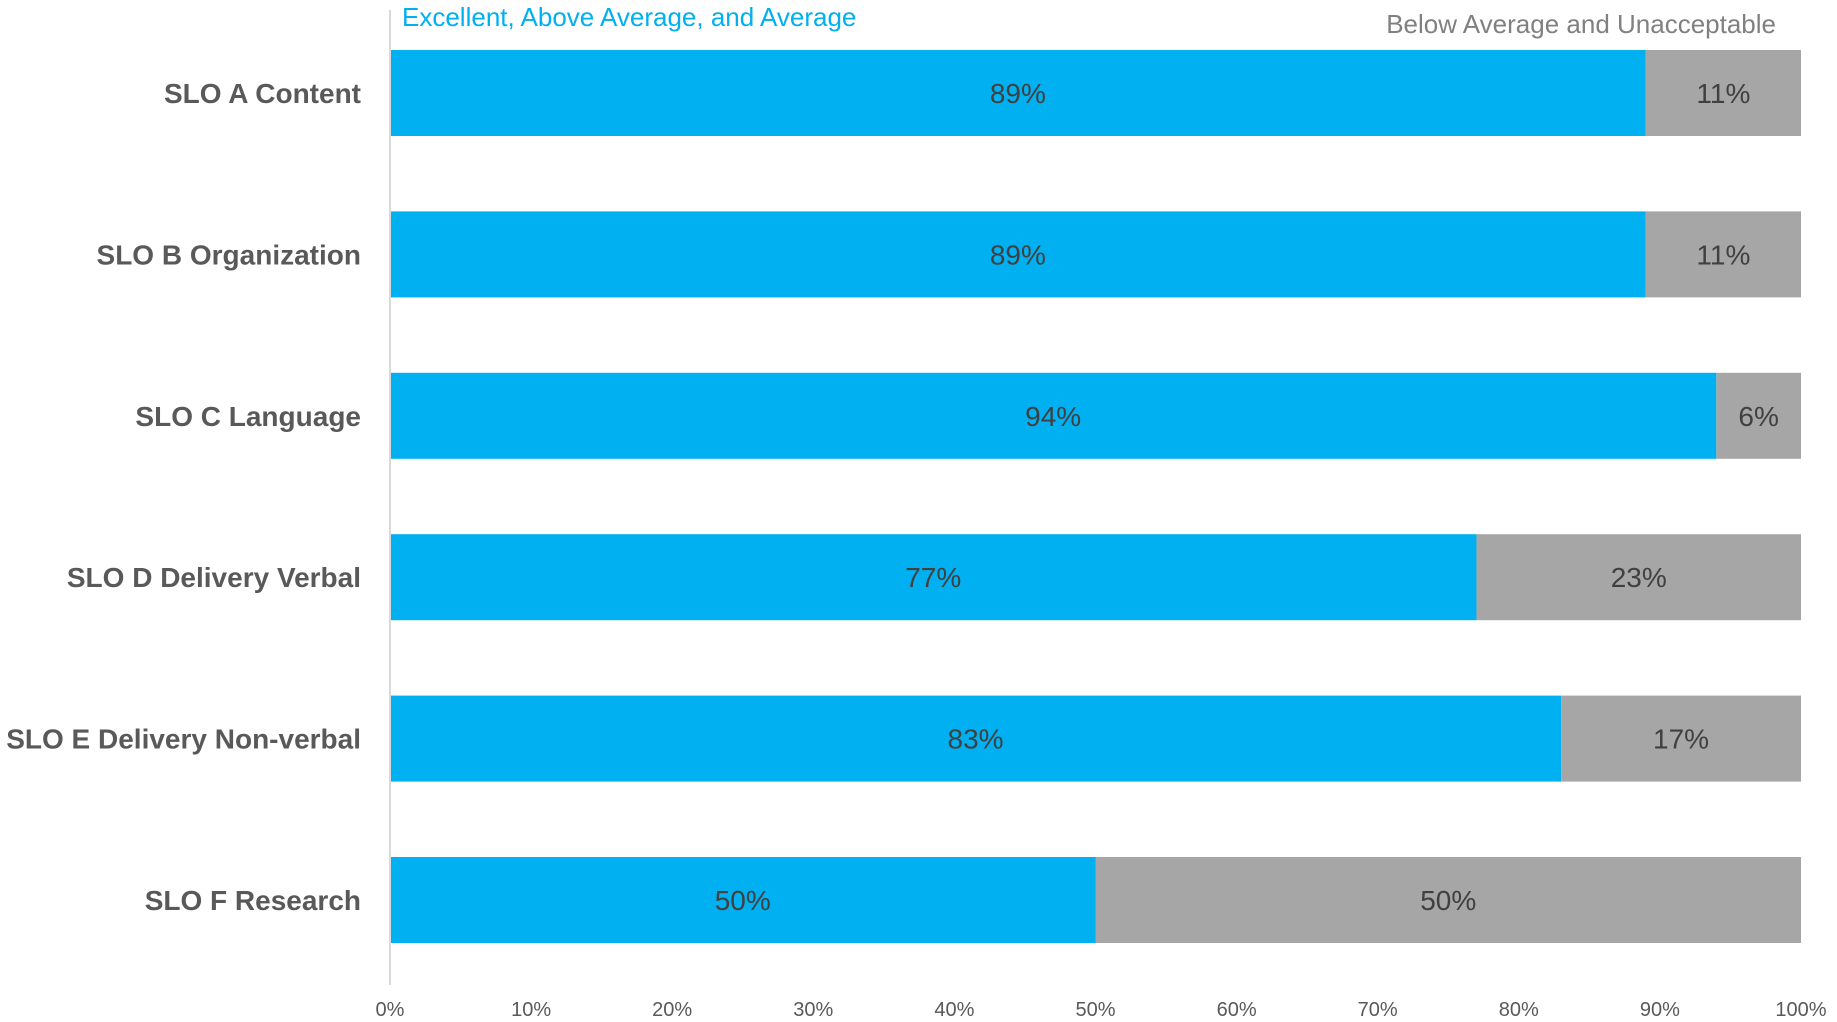 This screenshot has height=1022, width=1837. Describe the element at coordinates (262, 93) in the screenshot. I see `category-label-1: SLO A Content` at that location.